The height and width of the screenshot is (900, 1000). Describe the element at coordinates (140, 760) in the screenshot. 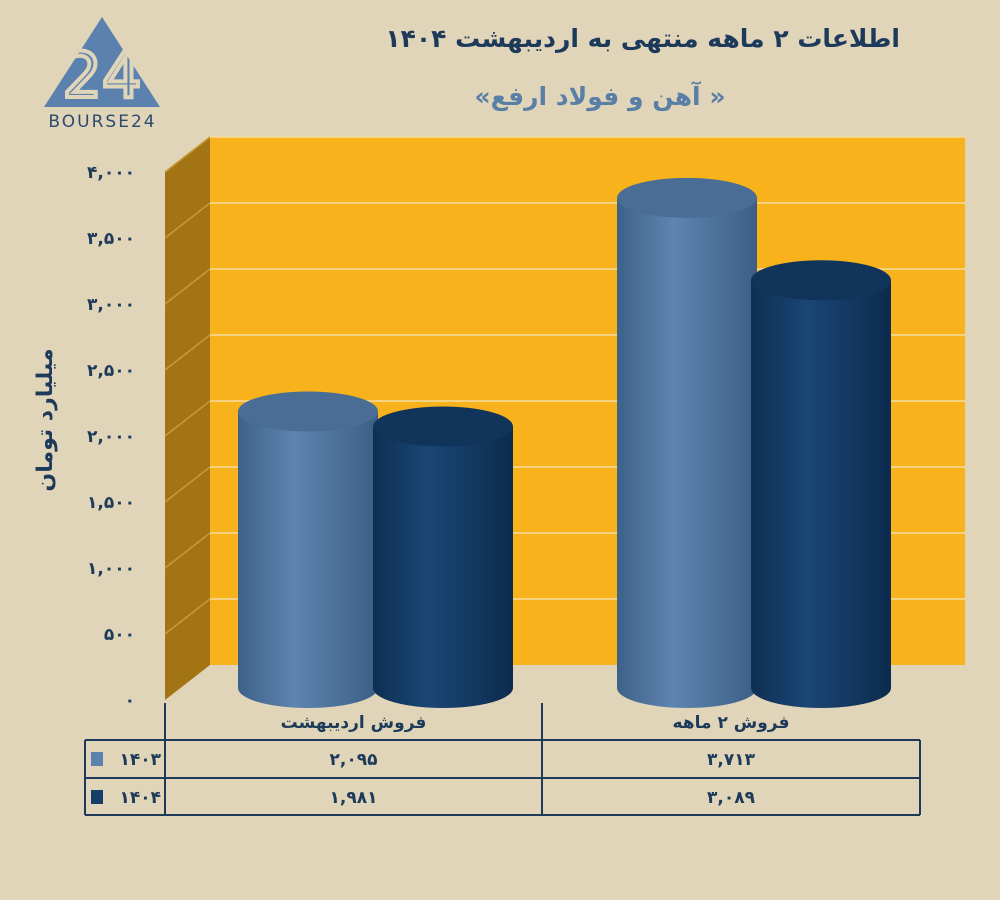

I see `legend-label: ۱۴۰۳` at that location.